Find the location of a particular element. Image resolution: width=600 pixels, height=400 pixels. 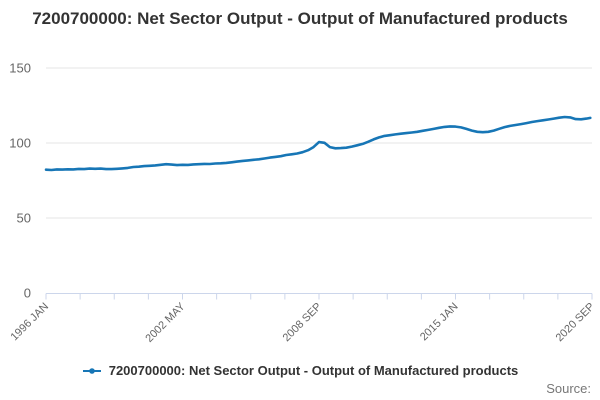

y-tick-label: 0 is located at coordinates (27, 293).